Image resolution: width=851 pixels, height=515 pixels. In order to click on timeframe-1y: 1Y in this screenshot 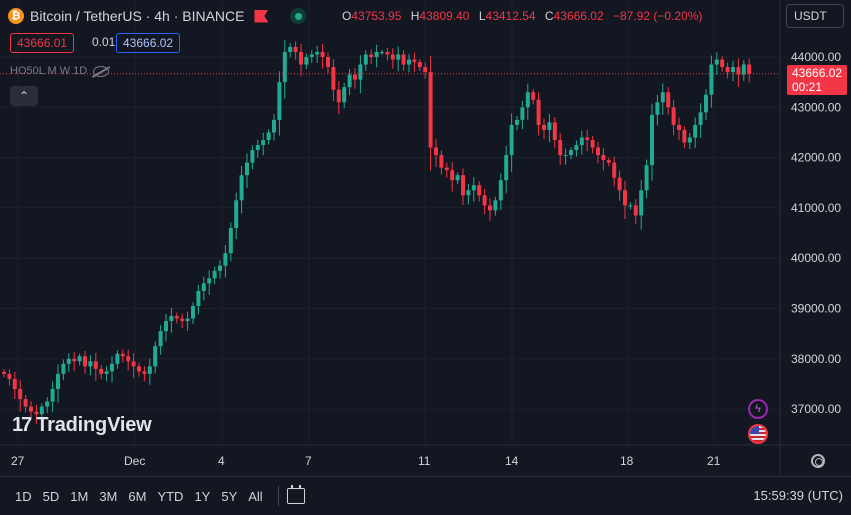, I will do `click(202, 496)`.